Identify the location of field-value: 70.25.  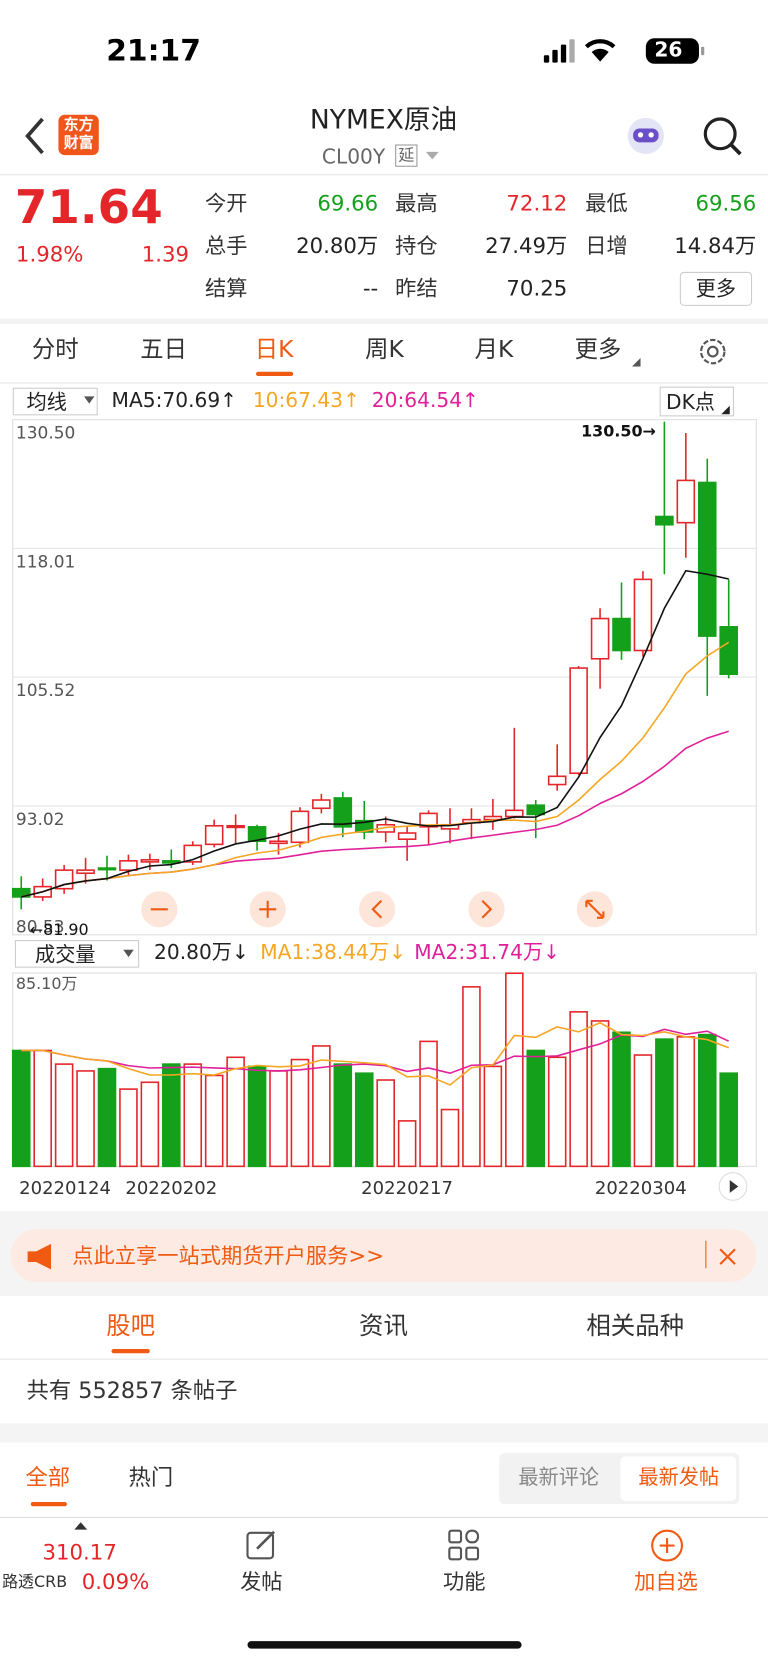
(537, 288).